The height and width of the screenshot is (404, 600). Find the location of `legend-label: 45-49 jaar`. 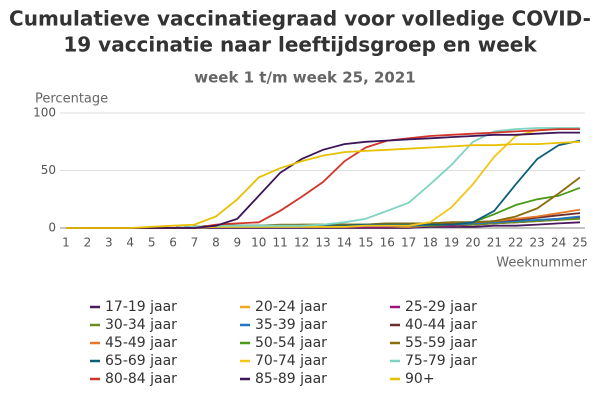

legend-label: 45-49 jaar is located at coordinates (141, 343).